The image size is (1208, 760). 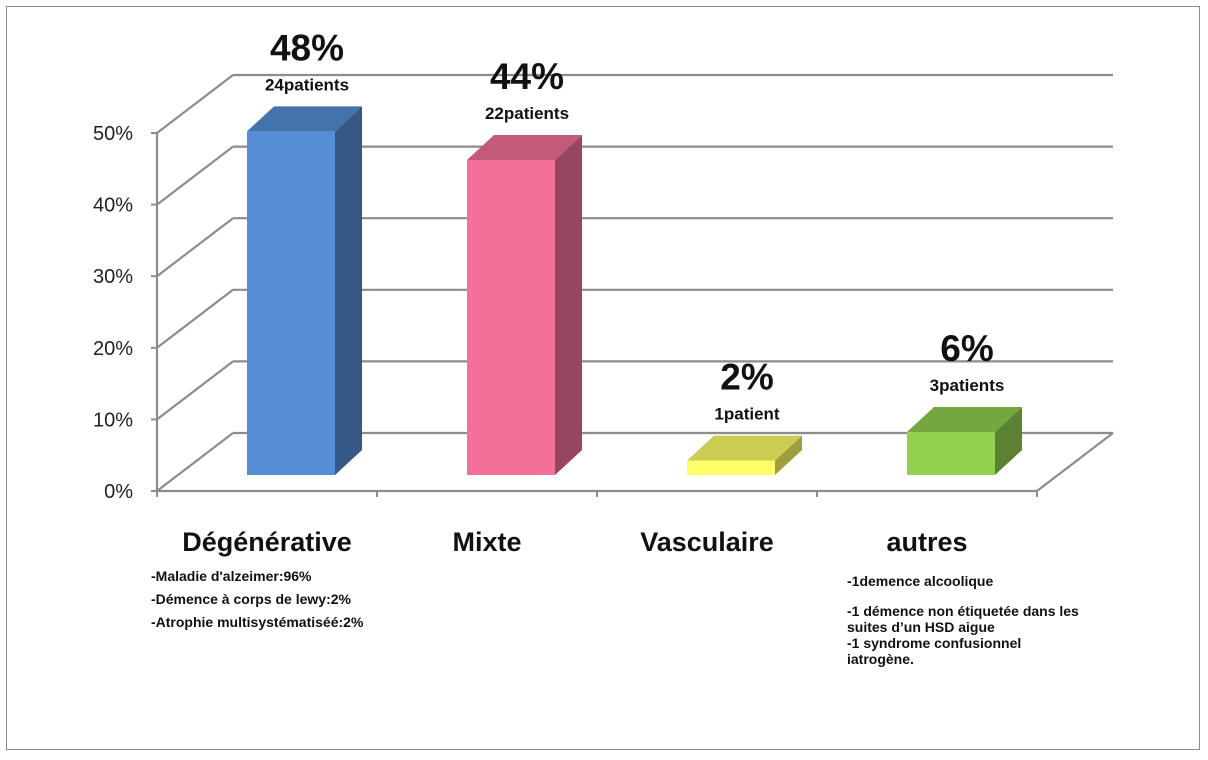 What do you see at coordinates (307, 47) in the screenshot?
I see `value-label: 48%` at bounding box center [307, 47].